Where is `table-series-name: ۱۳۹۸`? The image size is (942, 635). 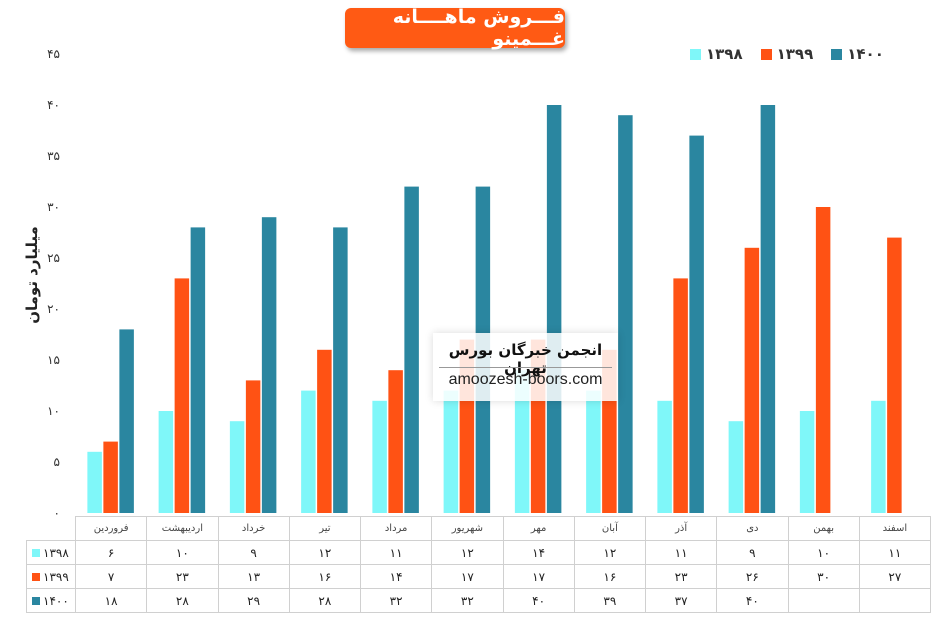
table-series-name: ۱۳۹۸ is located at coordinates (56, 552).